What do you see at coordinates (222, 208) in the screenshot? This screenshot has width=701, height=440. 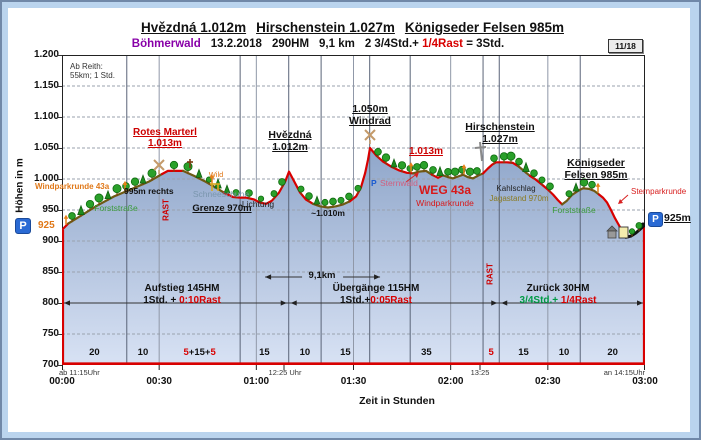 I see `grenze-label: Grenze 970m` at bounding box center [222, 208].